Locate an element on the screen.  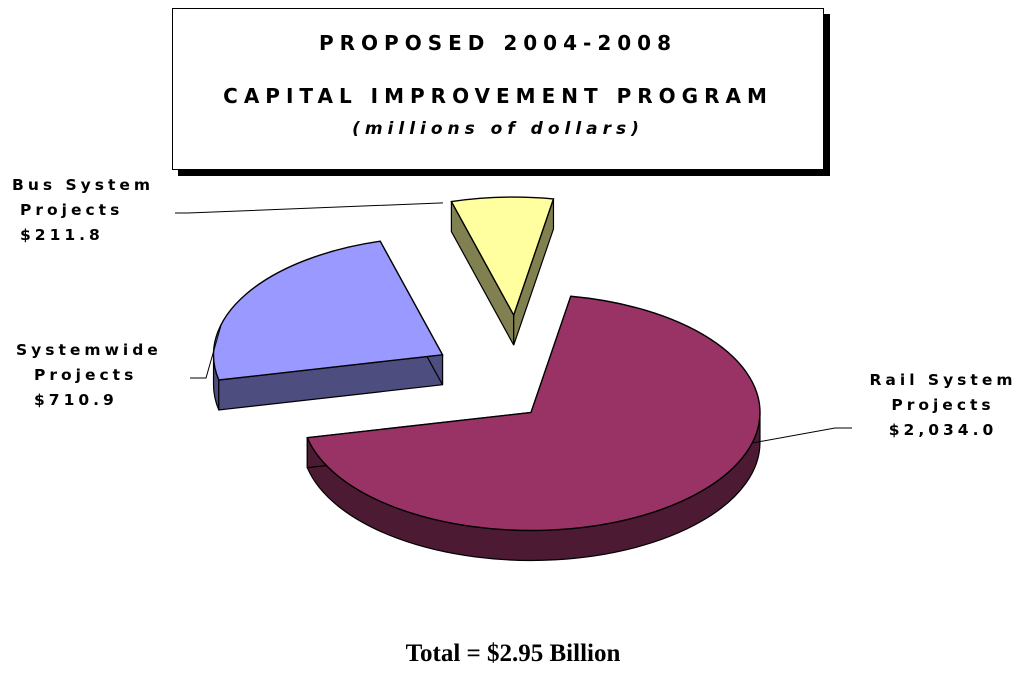
slice-value-label: $710.9 is located at coordinates (76, 400).